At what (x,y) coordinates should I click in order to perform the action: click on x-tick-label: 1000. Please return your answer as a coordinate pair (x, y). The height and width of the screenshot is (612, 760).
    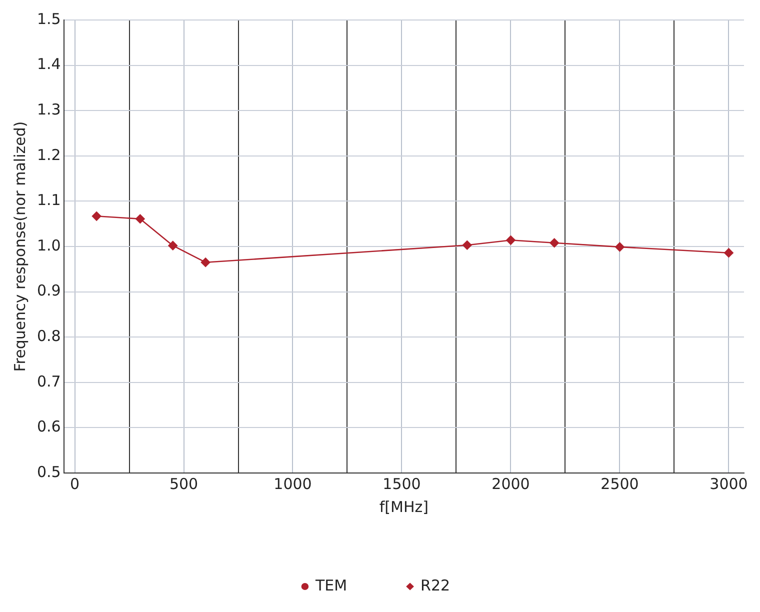
    Looking at the image, I should click on (293, 483).